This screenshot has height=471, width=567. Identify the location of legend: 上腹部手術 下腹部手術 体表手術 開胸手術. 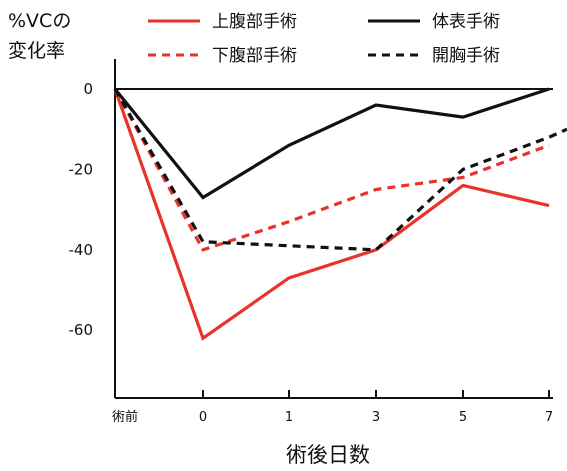
(324, 39).